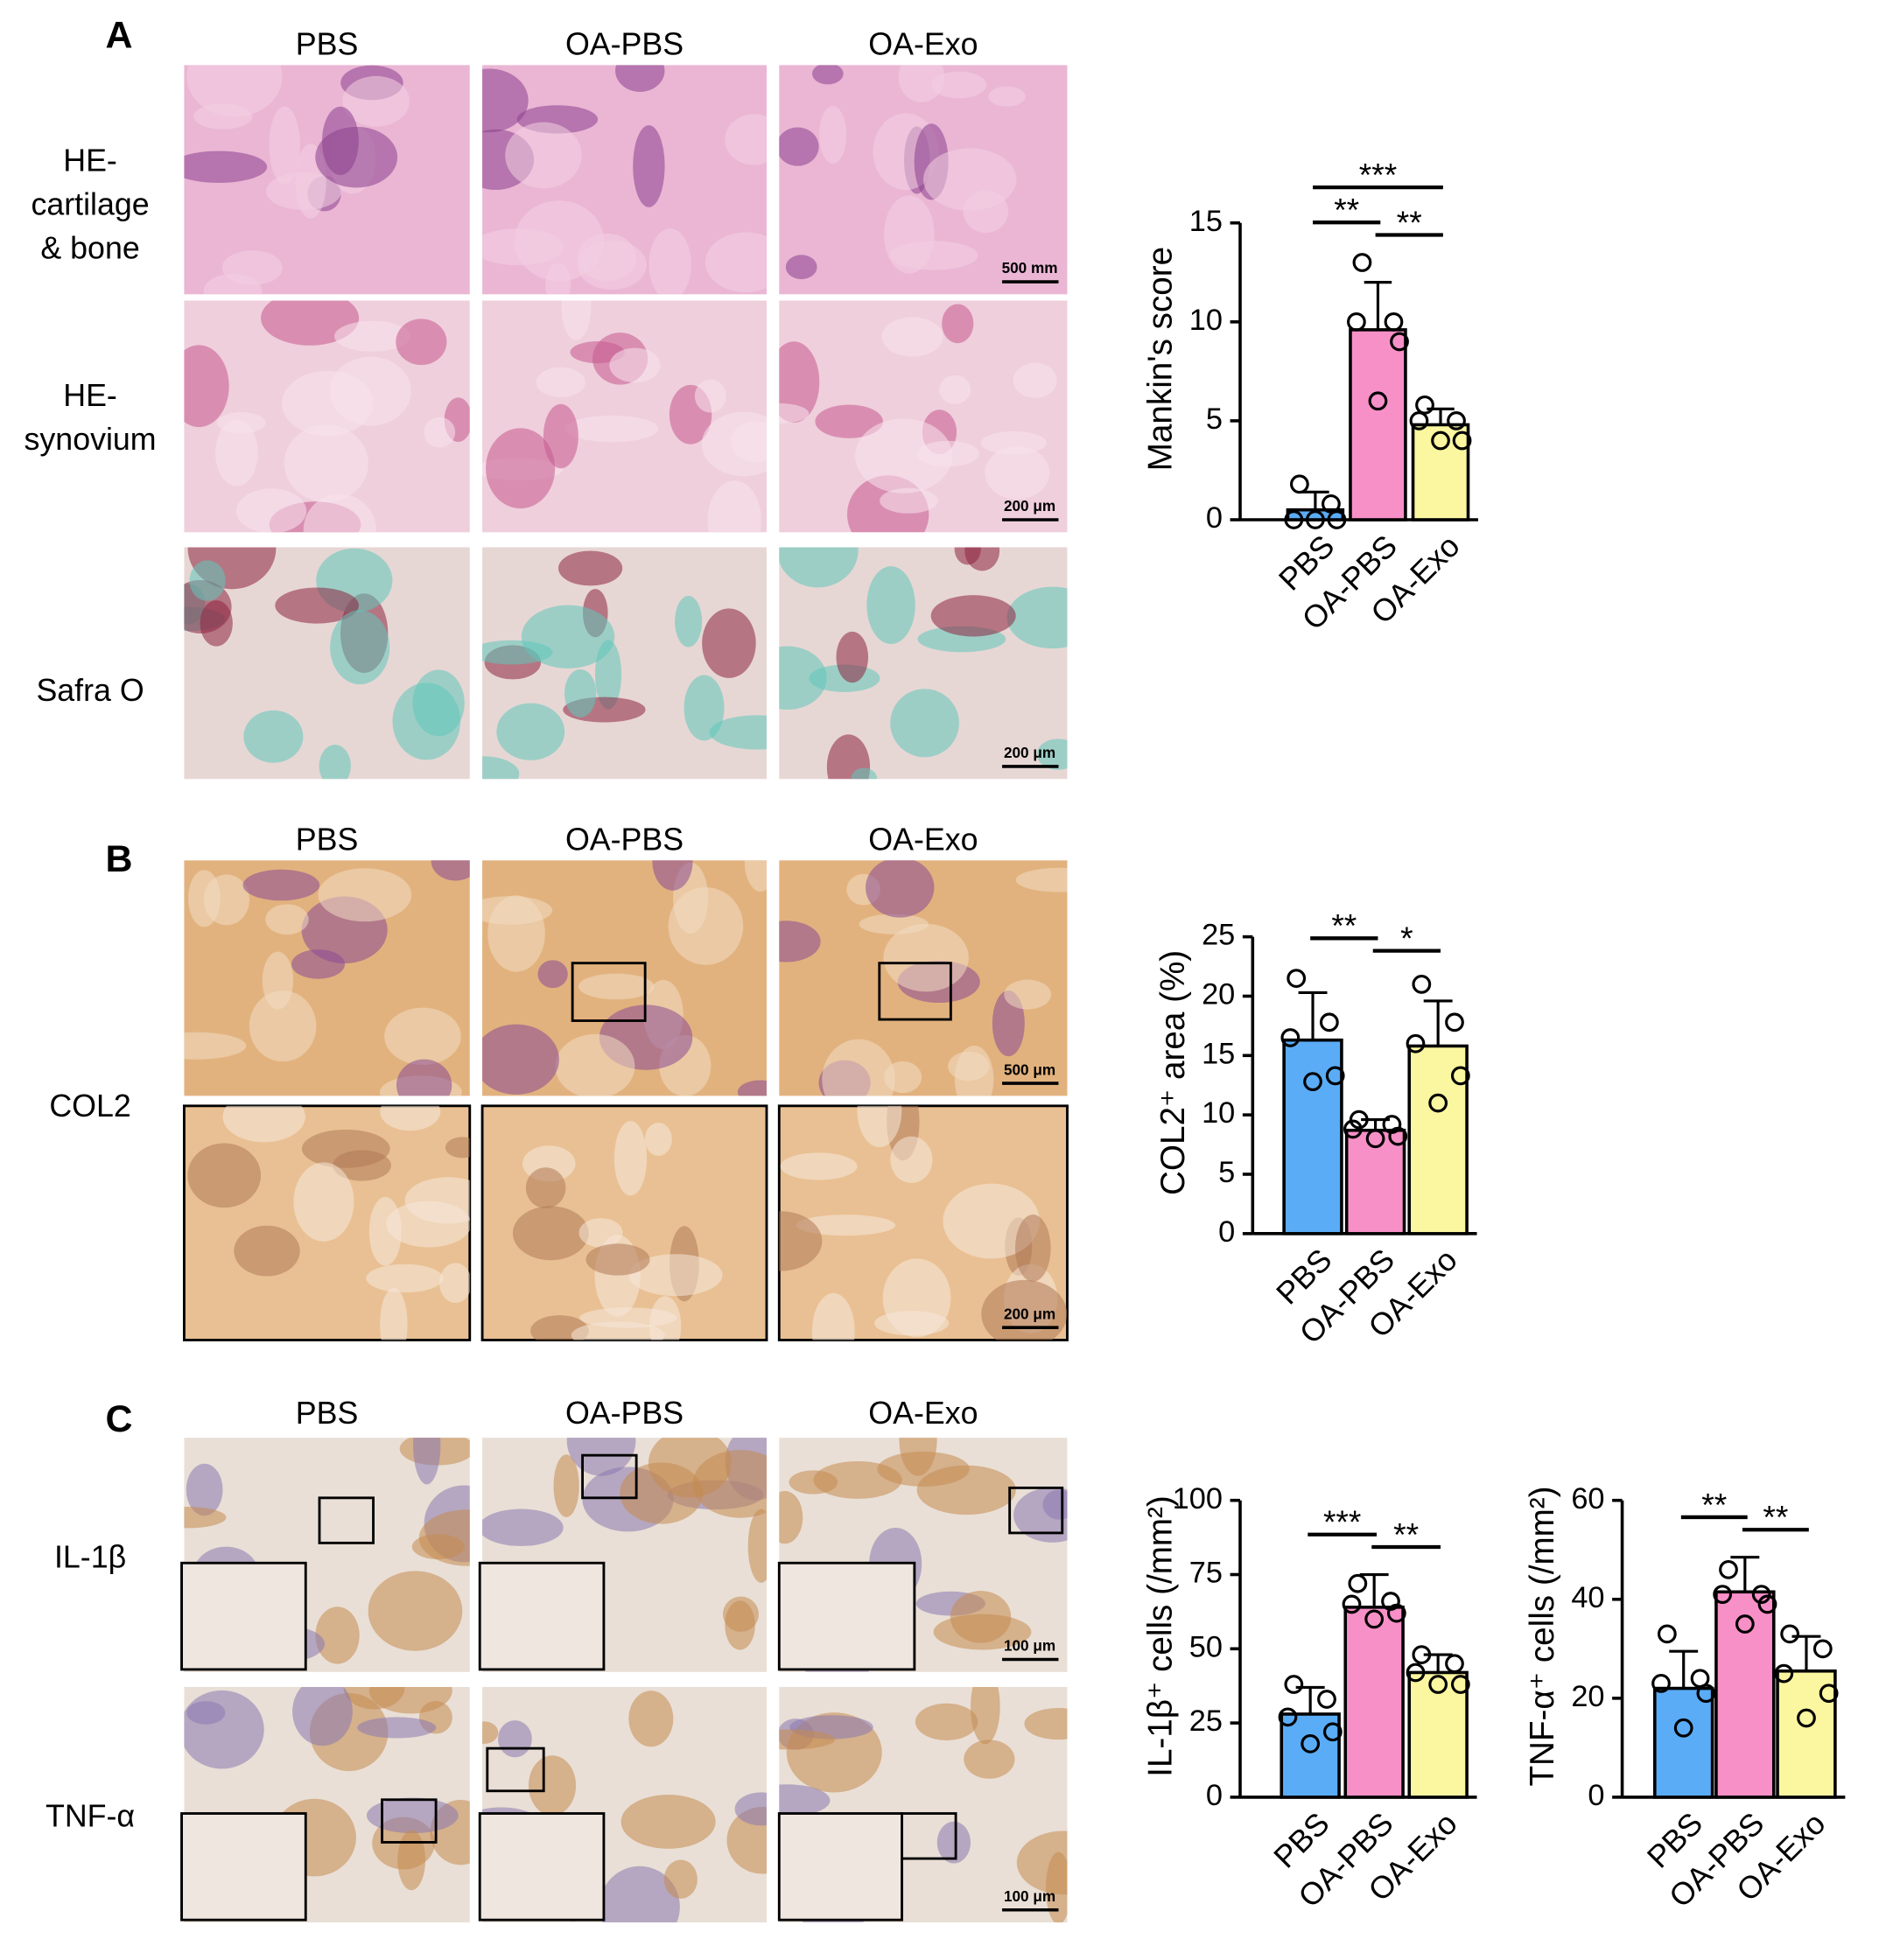 This screenshot has height=1960, width=1879. I want to click on y-tick-label: 10, so click(1218, 1113).